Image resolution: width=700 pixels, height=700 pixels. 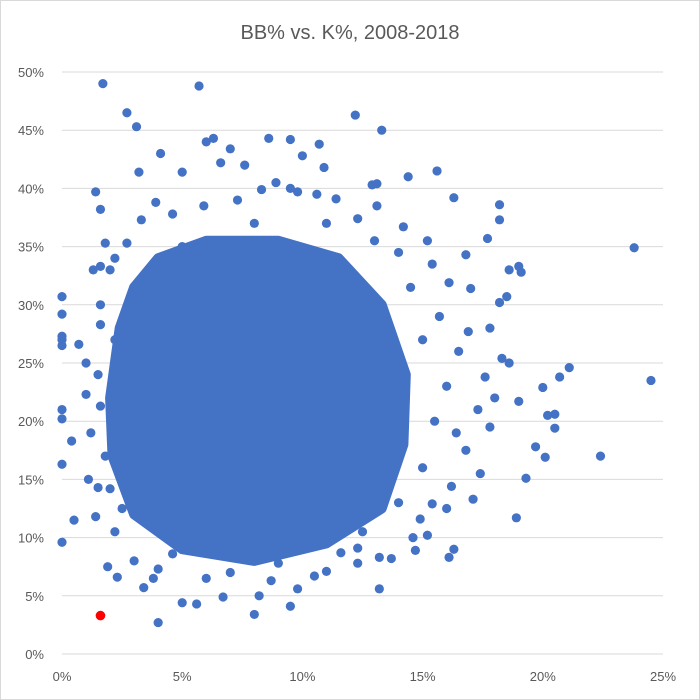 What do you see at coordinates (543, 676) in the screenshot?
I see `x-tick-label: 20%` at bounding box center [543, 676].